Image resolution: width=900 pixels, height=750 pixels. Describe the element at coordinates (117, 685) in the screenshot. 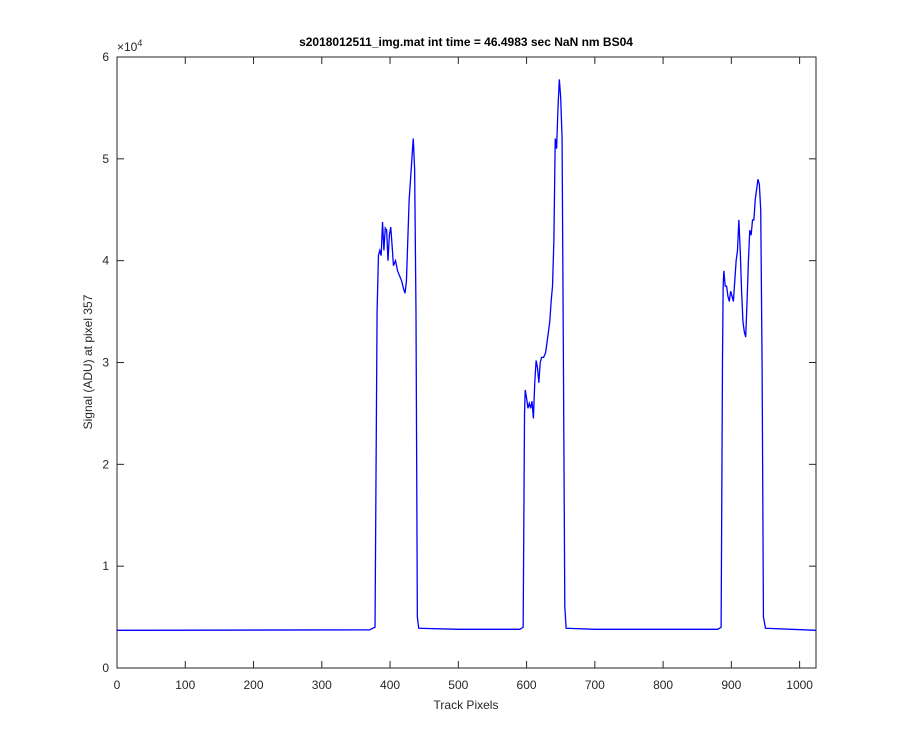

I see `x-tick-label: 0` at that location.